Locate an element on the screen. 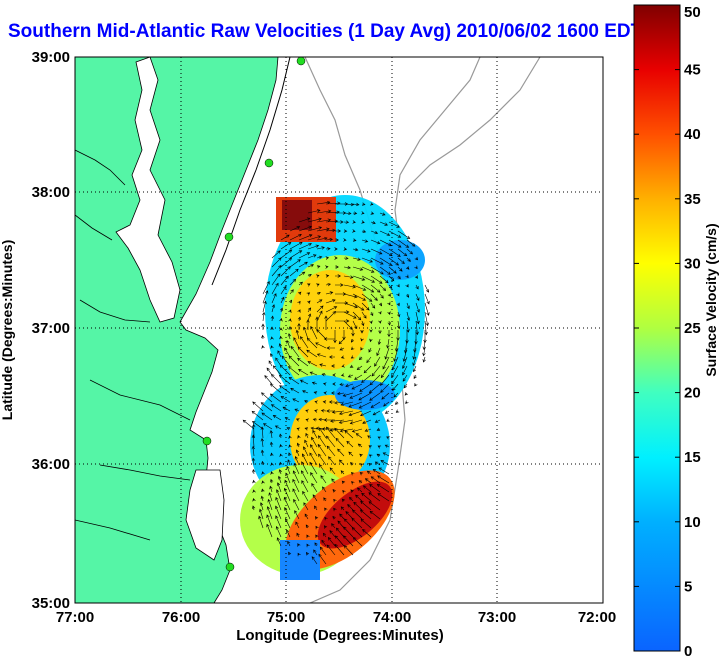  colorbar-label: Surface Velocity (cm/s) is located at coordinates (711, 299).